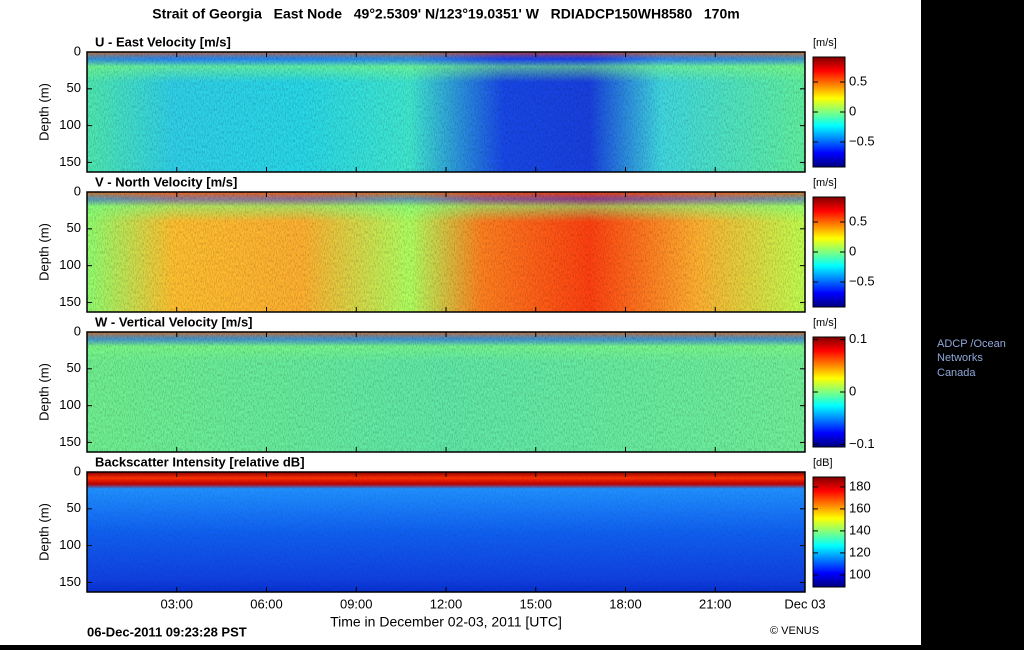 This screenshot has height=650, width=1024. I want to click on x-tick-label: 03:00, so click(176, 603).